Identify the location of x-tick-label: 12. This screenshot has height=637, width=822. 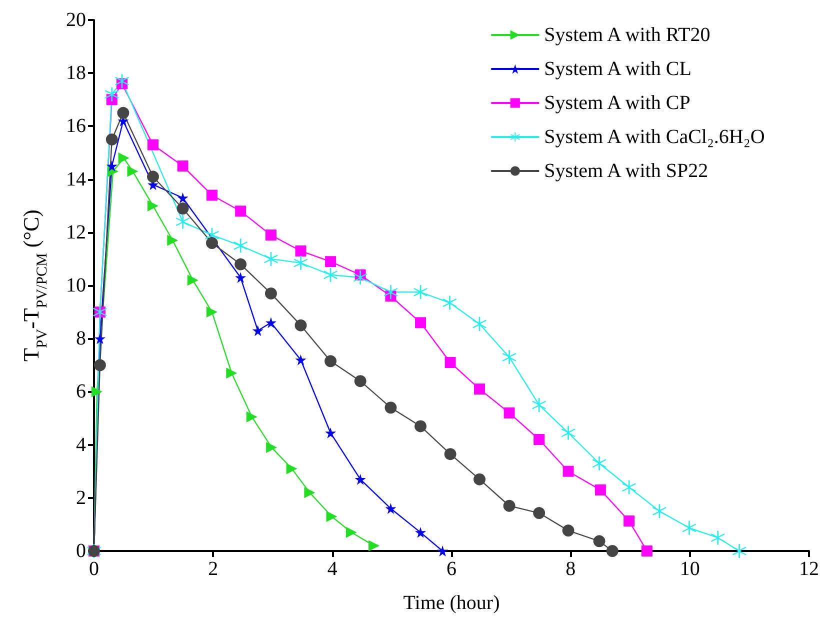
(809, 569).